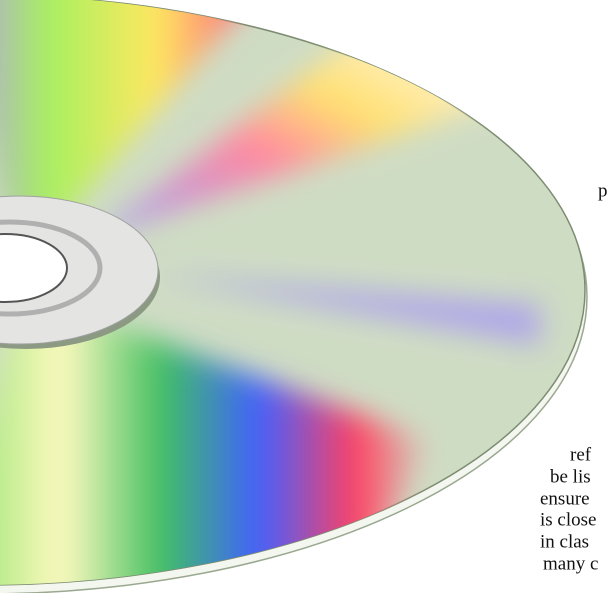 The image size is (609, 593). I want to click on text-fragment: p, so click(603, 190).